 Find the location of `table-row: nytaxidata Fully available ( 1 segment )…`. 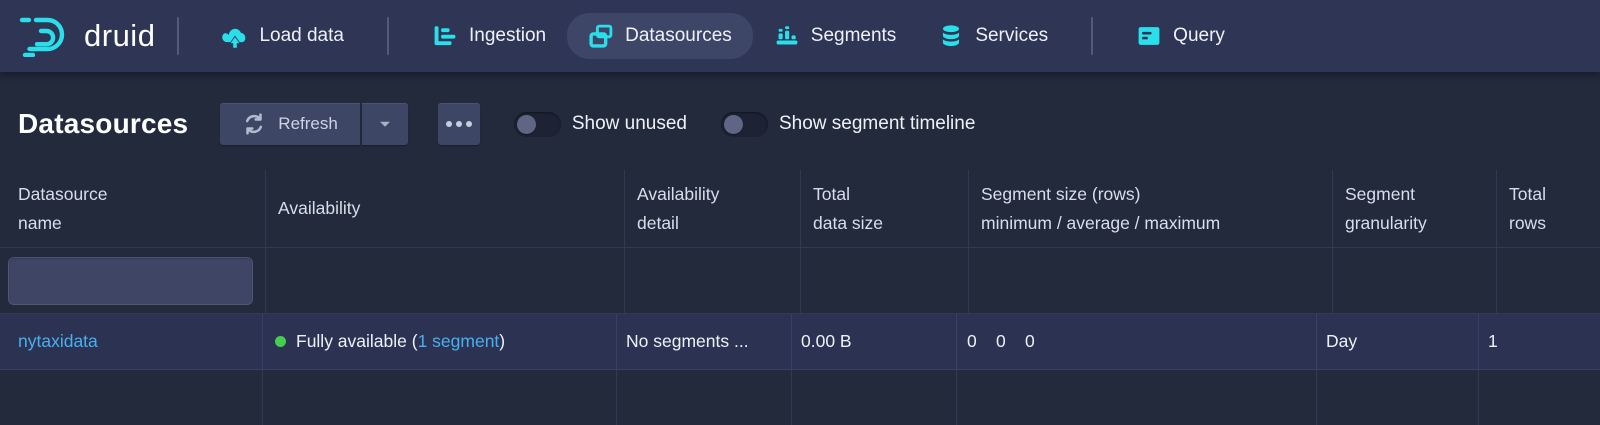

table-row: nytaxidata Fully available ( 1 segment )… is located at coordinates (800, 342).